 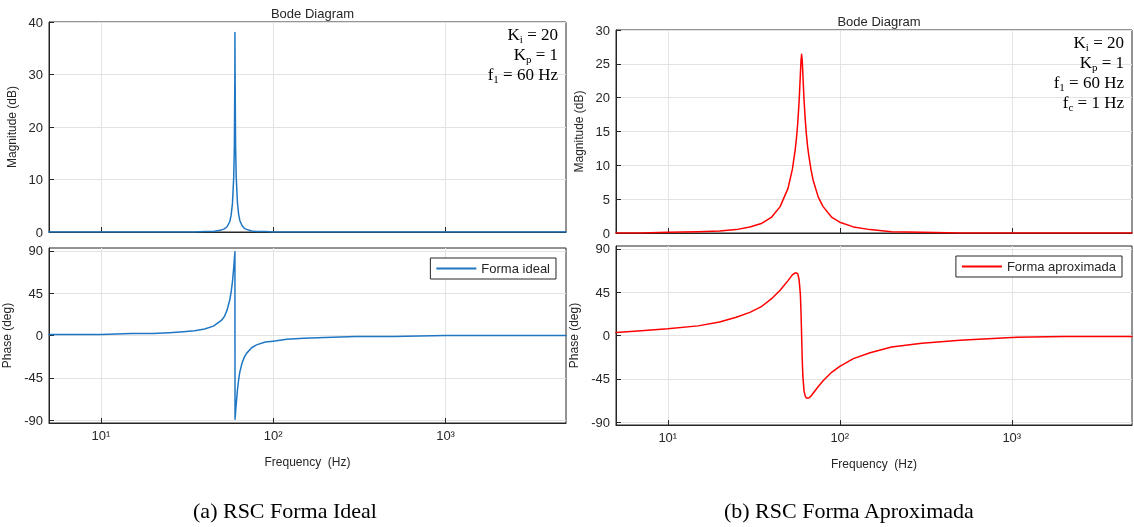 What do you see at coordinates (849, 510) in the screenshot?
I see `text: (b) RSC Forma Aproximada` at bounding box center [849, 510].